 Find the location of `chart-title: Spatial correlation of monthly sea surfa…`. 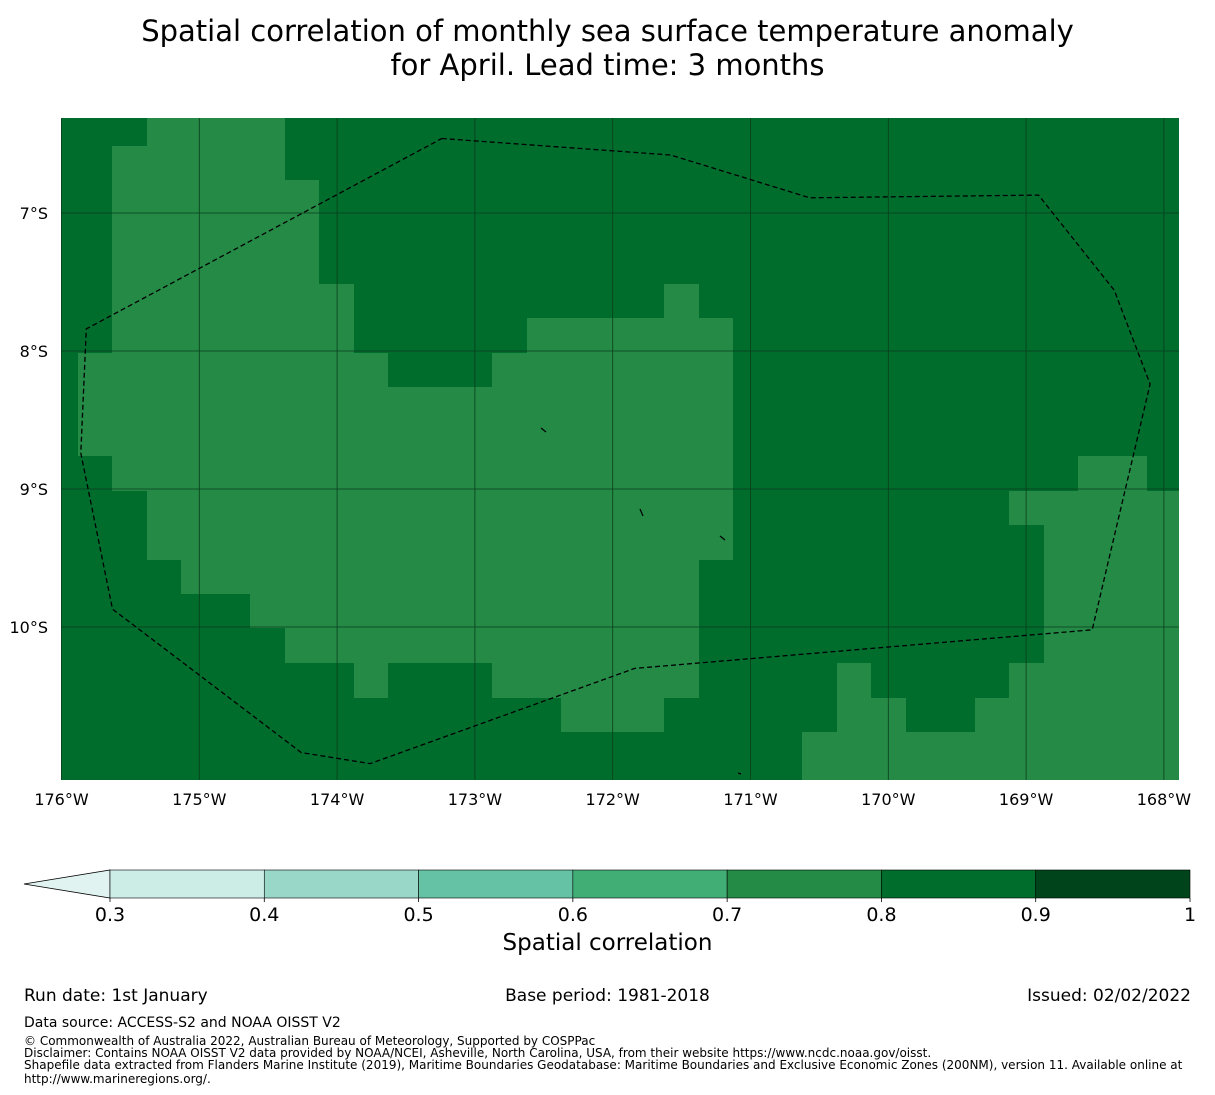

chart-title: Spatial correlation of monthly sea surfa… is located at coordinates (607, 48).